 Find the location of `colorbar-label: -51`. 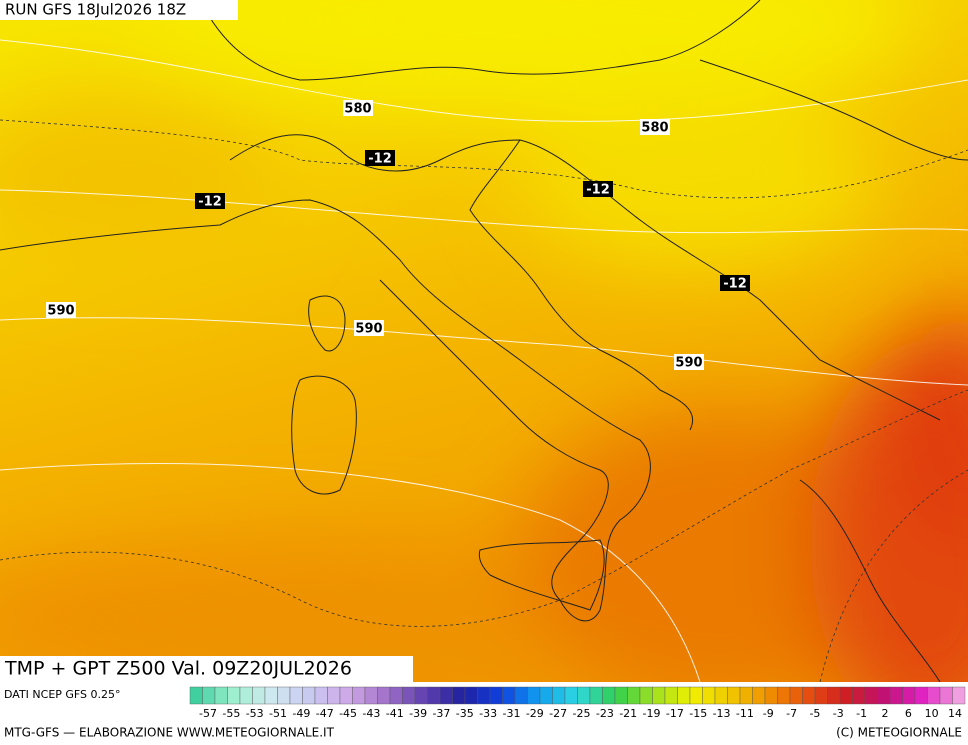

colorbar-label: -51 is located at coordinates (278, 713).